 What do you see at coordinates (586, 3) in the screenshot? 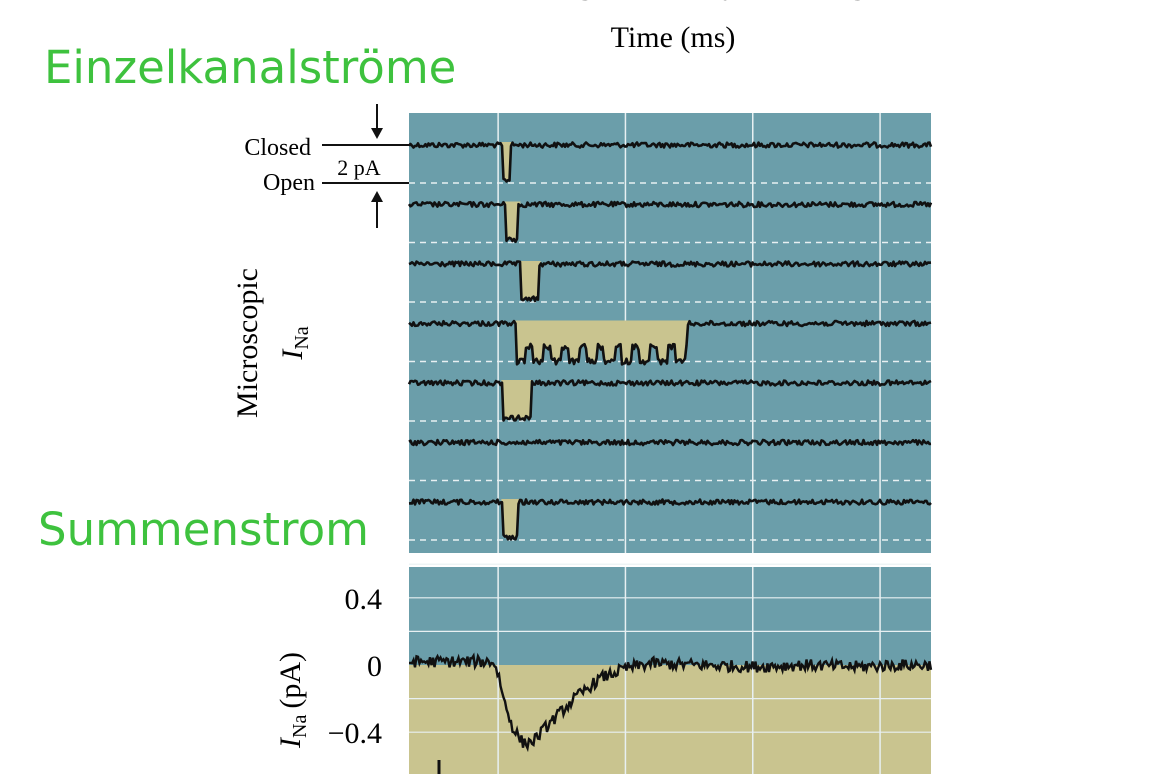
I see `top-axis-tick-label: 5` at bounding box center [586, 3].